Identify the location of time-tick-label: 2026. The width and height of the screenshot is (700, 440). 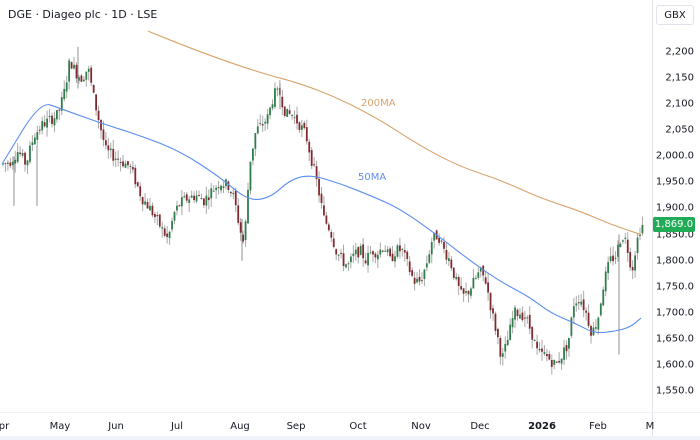
(542, 426).